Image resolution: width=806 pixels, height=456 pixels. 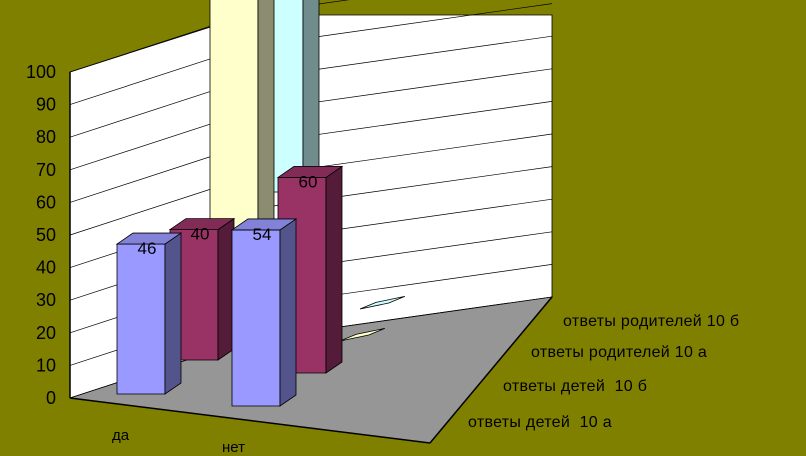 I want to click on y-tick-label: 10, so click(x=46, y=365).